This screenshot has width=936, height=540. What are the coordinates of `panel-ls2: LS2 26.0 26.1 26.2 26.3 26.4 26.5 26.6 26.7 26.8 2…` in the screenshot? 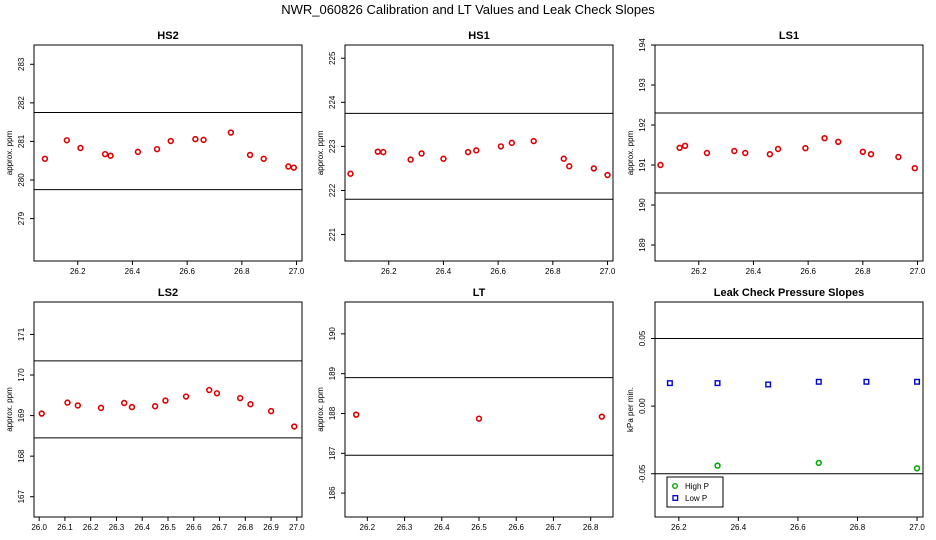 It's located at (155, 409).